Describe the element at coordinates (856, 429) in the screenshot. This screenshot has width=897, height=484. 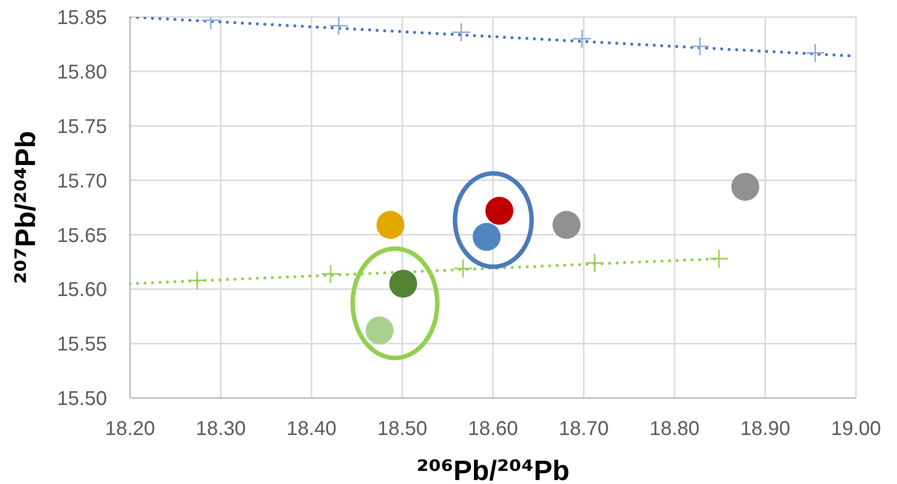
I see `x-tick-label: 19.00` at that location.